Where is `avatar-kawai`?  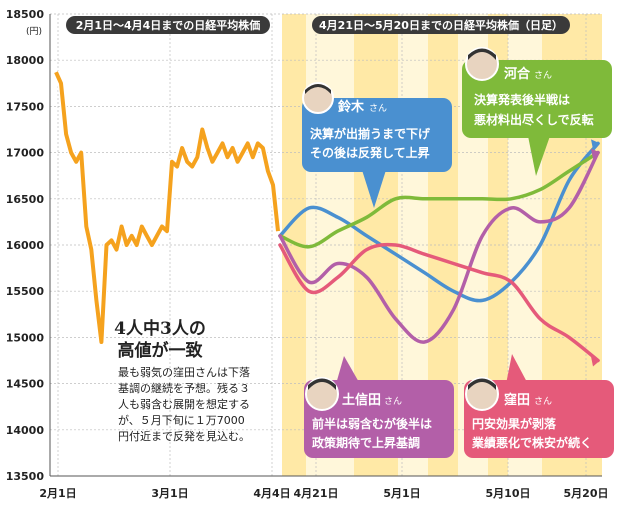 avatar-kawai is located at coordinates (482, 64).